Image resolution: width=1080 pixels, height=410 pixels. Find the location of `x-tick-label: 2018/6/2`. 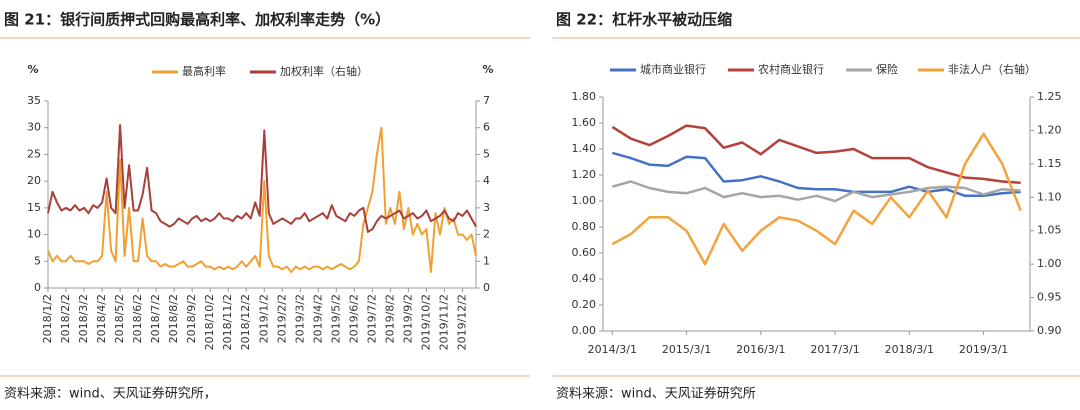

x-tick-label: 2018/6/2 is located at coordinates (137, 318).